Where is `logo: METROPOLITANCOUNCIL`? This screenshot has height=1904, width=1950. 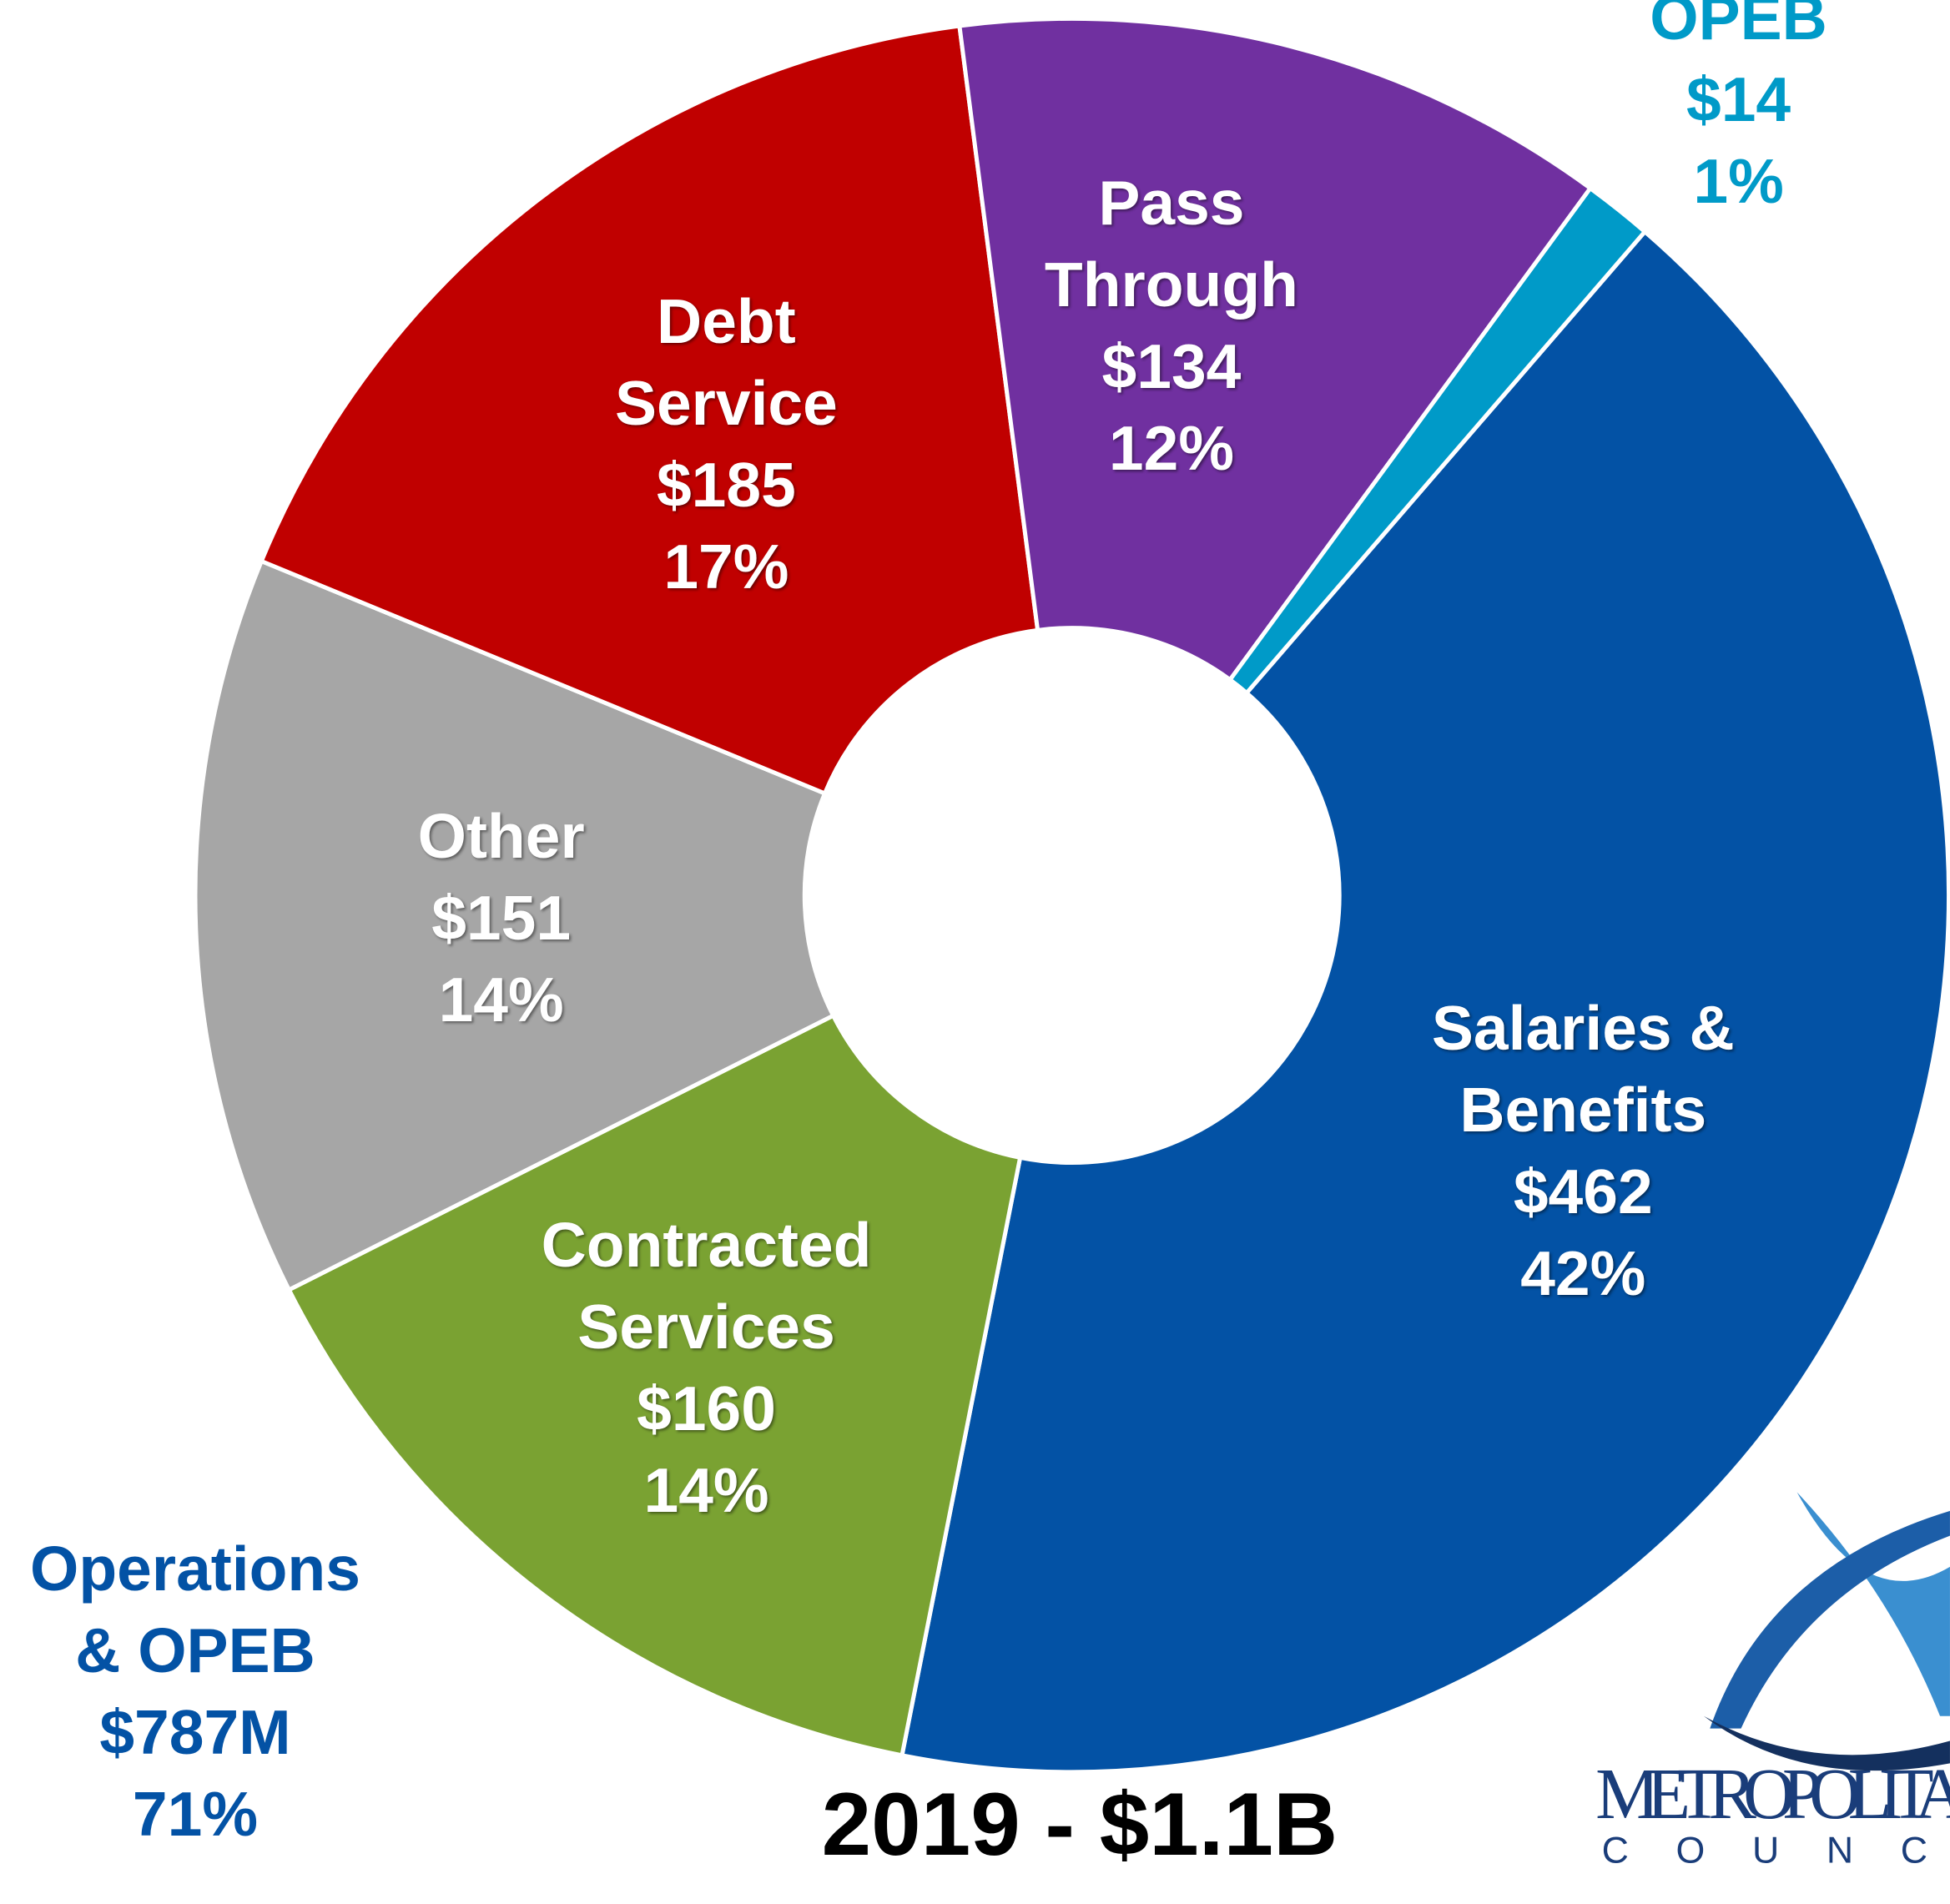
logo: METROPOLITANCOUNCIL is located at coordinates (1773, 1681).